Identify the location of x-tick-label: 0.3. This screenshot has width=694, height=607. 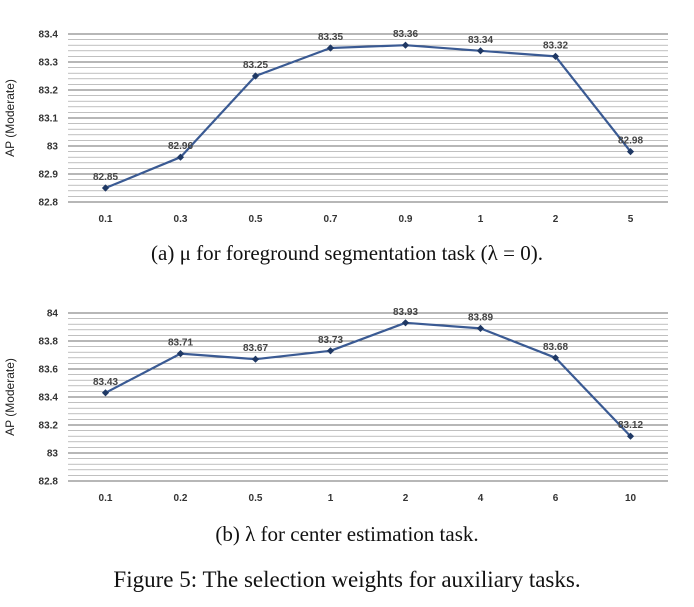
(181, 219).